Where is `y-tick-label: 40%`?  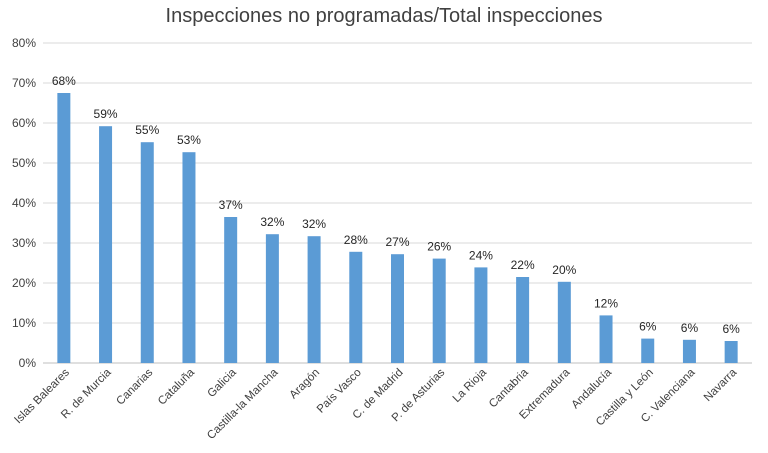 y-tick-label: 40% is located at coordinates (24, 203).